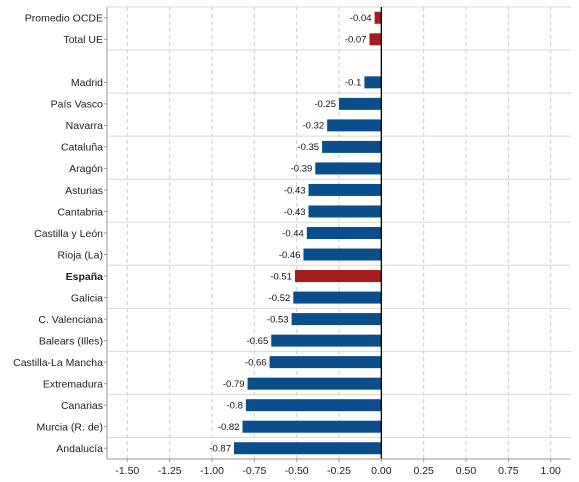  Describe the element at coordinates (82, 148) in the screenshot. I see `category-label-cataluna: Cataluña` at that location.